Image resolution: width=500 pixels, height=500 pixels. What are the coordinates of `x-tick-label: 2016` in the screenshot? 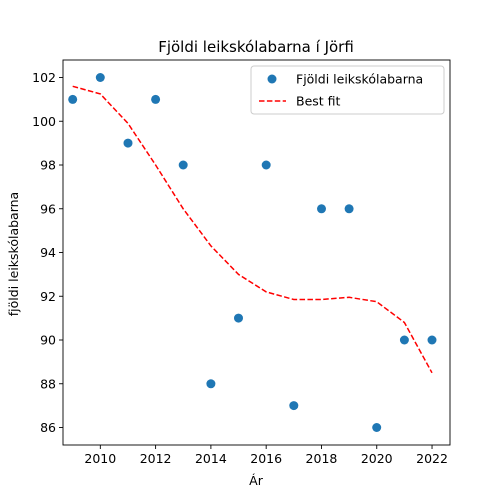 It's located at (266, 458).